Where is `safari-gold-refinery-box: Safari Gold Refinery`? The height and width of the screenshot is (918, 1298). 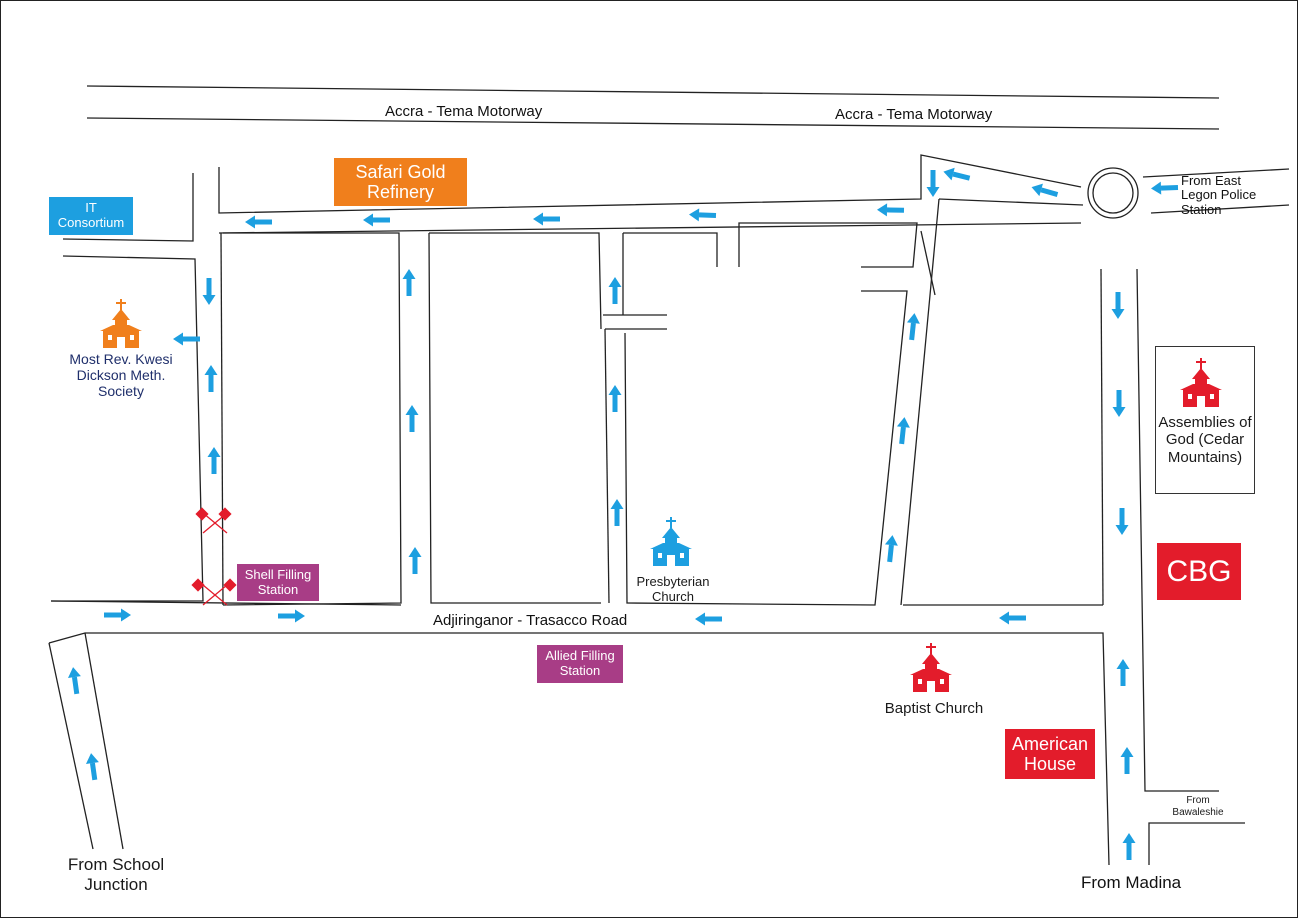
safari-gold-refinery-box: Safari Gold Refinery is located at coordinates (400, 182).